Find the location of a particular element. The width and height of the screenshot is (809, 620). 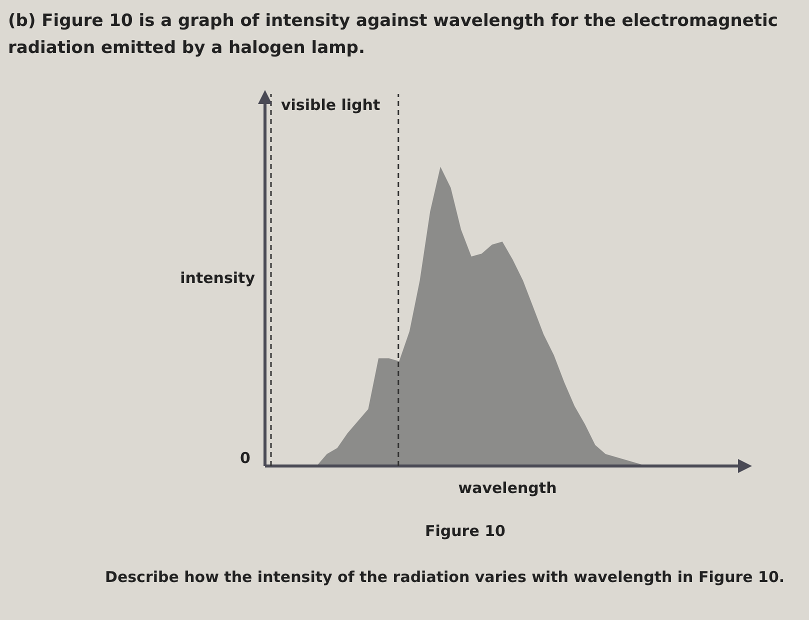

caption: Figure 10 is located at coordinates (465, 531).